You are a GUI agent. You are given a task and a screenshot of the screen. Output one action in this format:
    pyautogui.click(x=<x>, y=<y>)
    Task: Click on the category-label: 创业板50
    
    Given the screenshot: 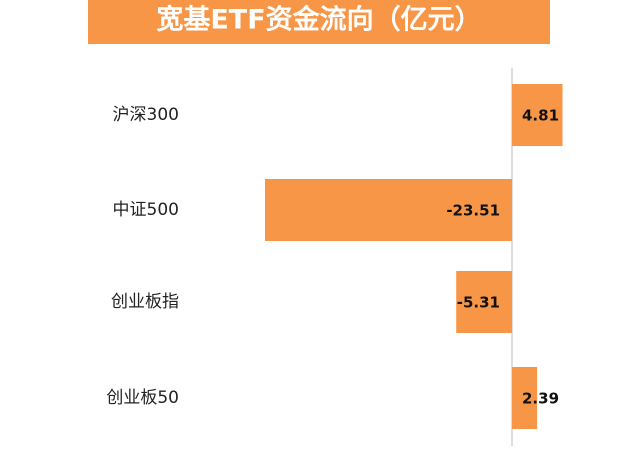 What is the action you would take?
    pyautogui.click(x=142, y=398)
    